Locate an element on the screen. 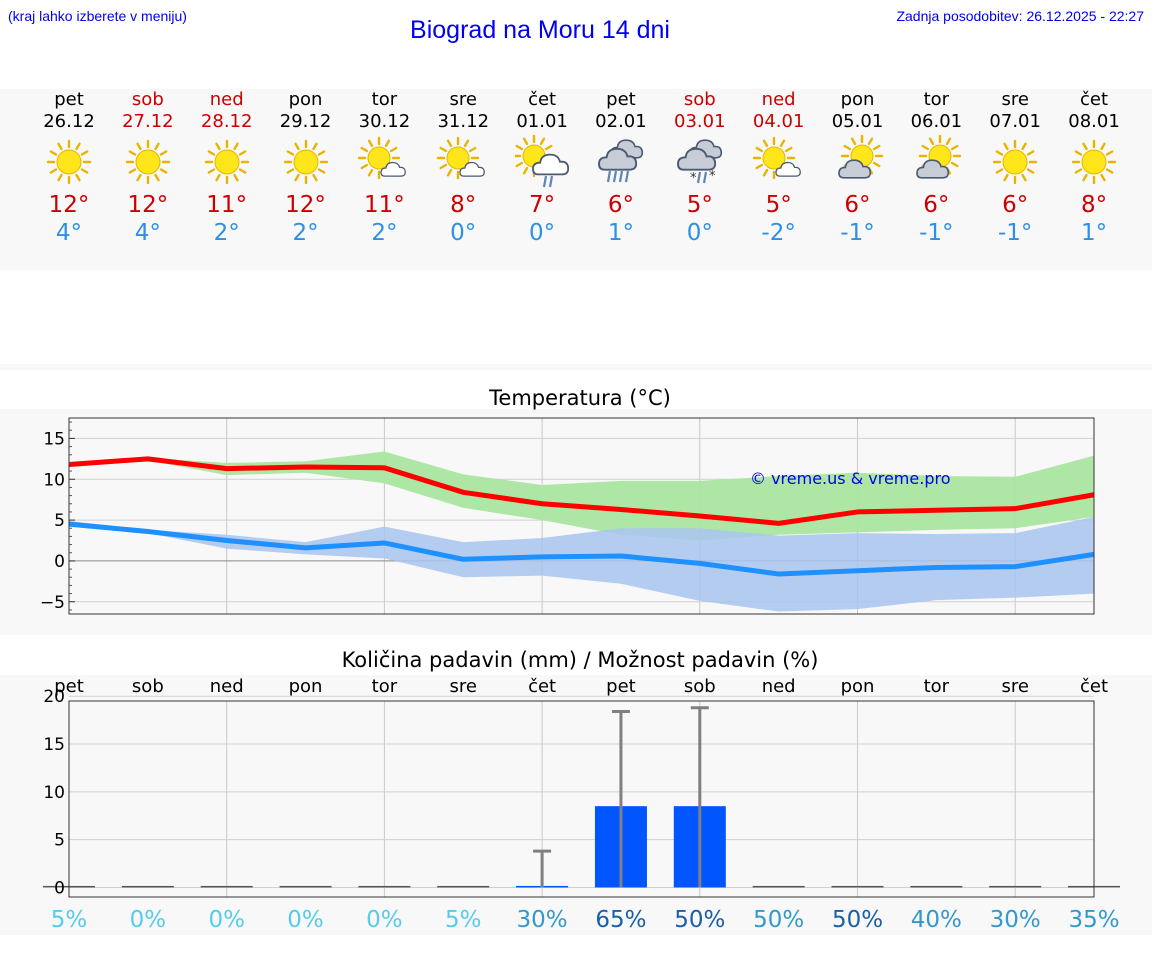 The width and height of the screenshot is (1152, 975). max-temp-line is located at coordinates (581, 491).